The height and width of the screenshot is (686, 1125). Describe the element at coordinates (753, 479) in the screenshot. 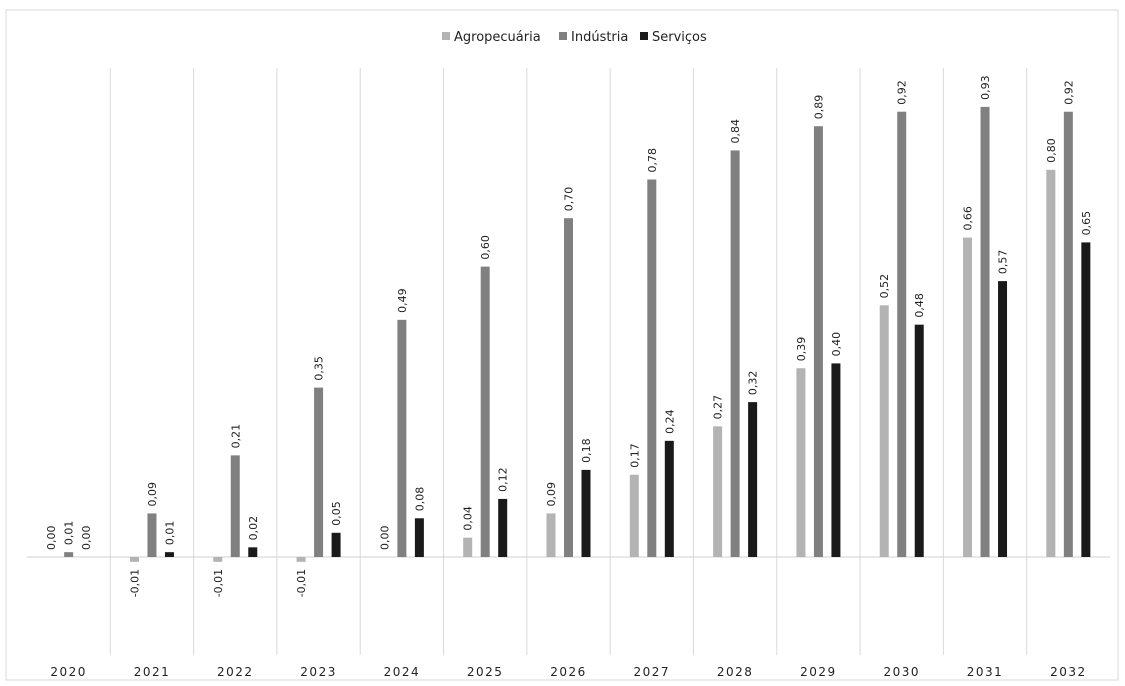

I see `bar-serviços-2028` at that location.